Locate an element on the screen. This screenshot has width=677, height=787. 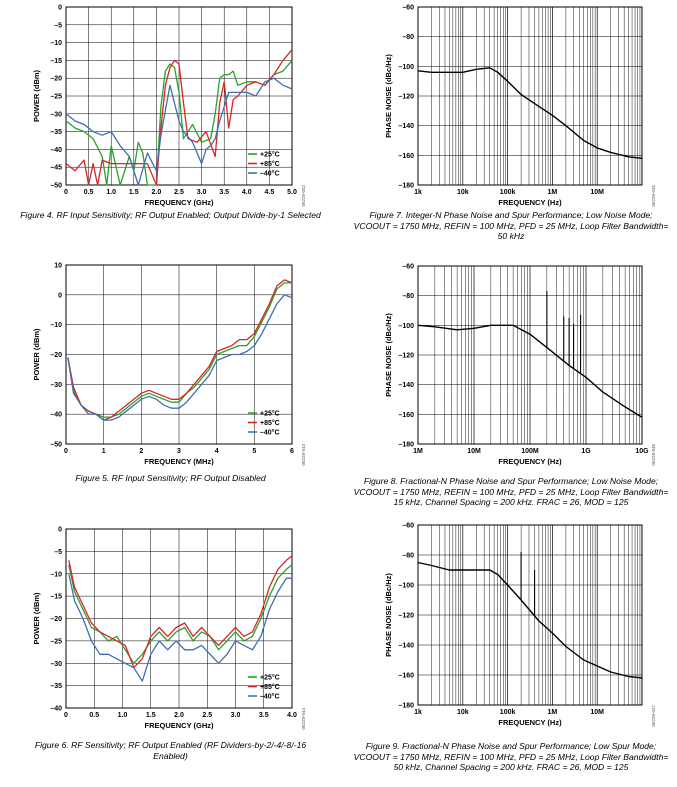
x-tick-label: 100k is located at coordinates (508, 192).